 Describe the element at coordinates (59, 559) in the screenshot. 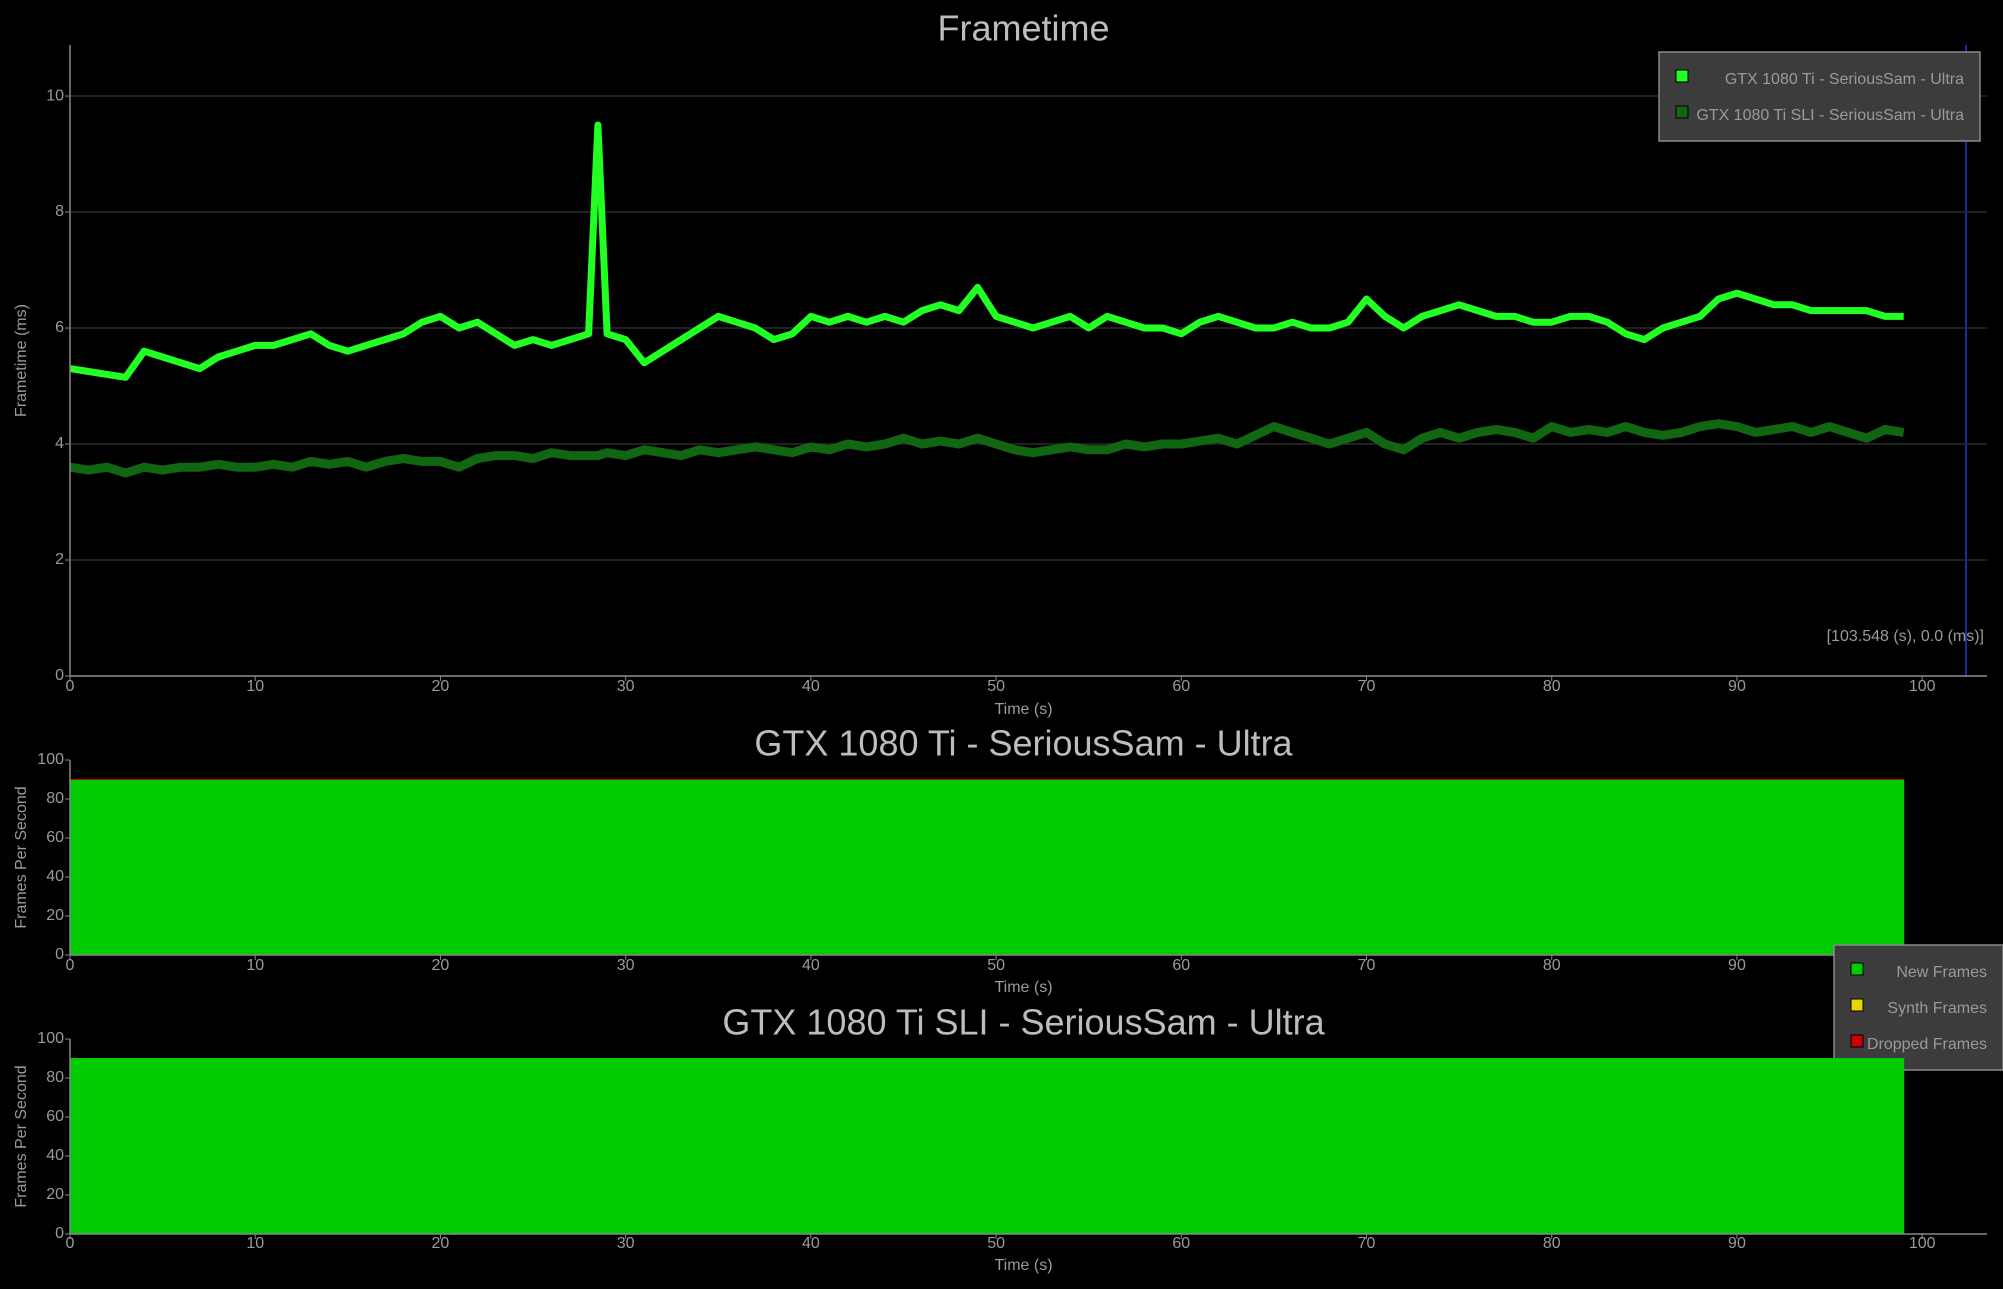

I see `y-tick-label: 2` at that location.